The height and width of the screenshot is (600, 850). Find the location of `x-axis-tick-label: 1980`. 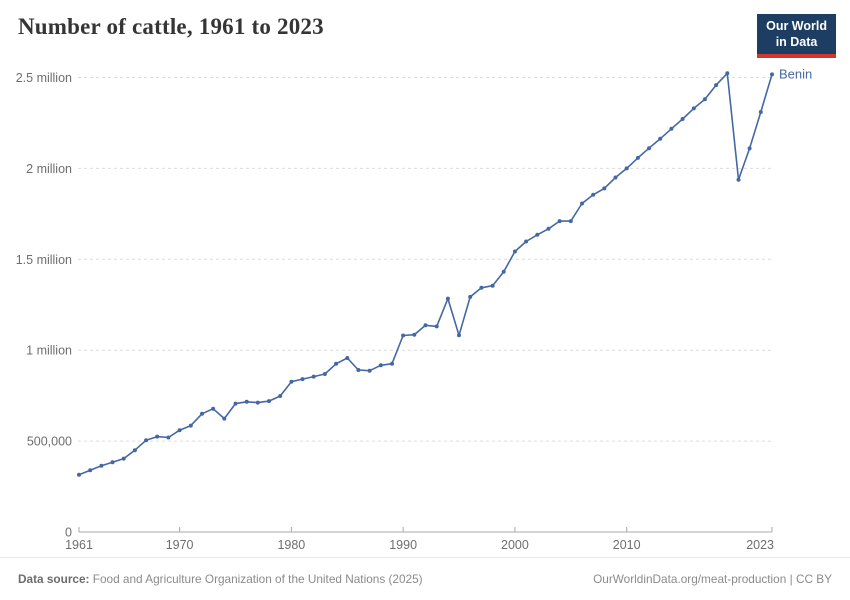

x-axis-tick-label: 1980 is located at coordinates (291, 545).